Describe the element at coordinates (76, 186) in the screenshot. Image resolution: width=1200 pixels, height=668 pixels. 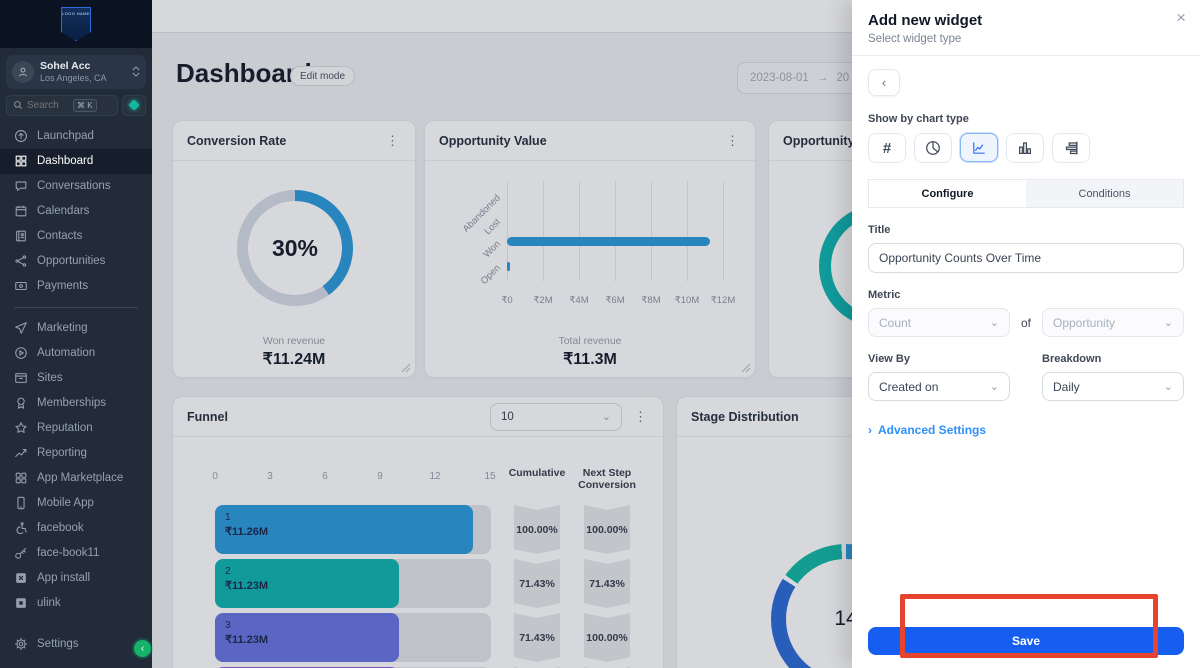
I see `sidebar-item-conversations: Conversations` at that location.